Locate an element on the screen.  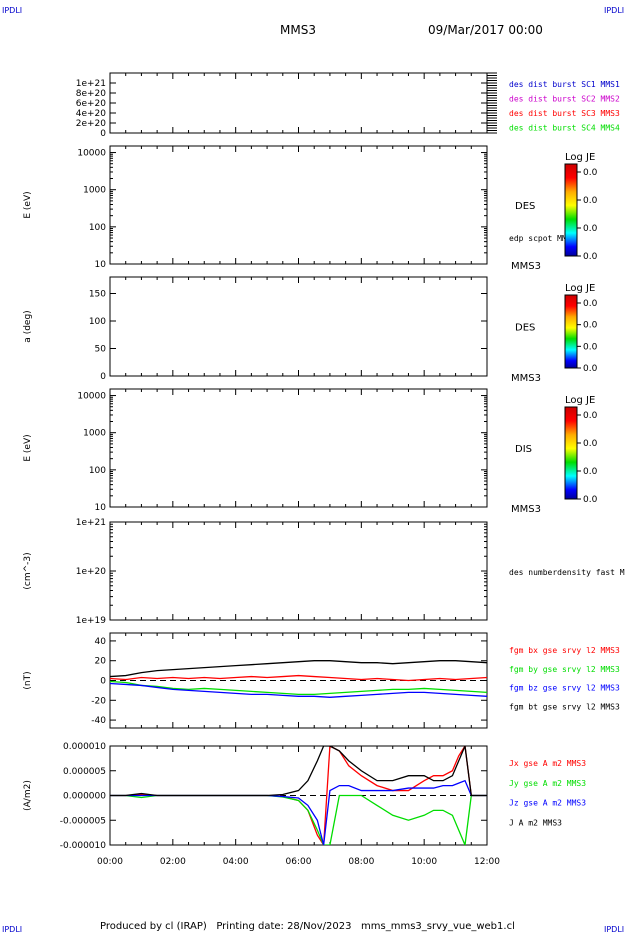
y-tick-label: 20 is located at coordinates (101, 662).